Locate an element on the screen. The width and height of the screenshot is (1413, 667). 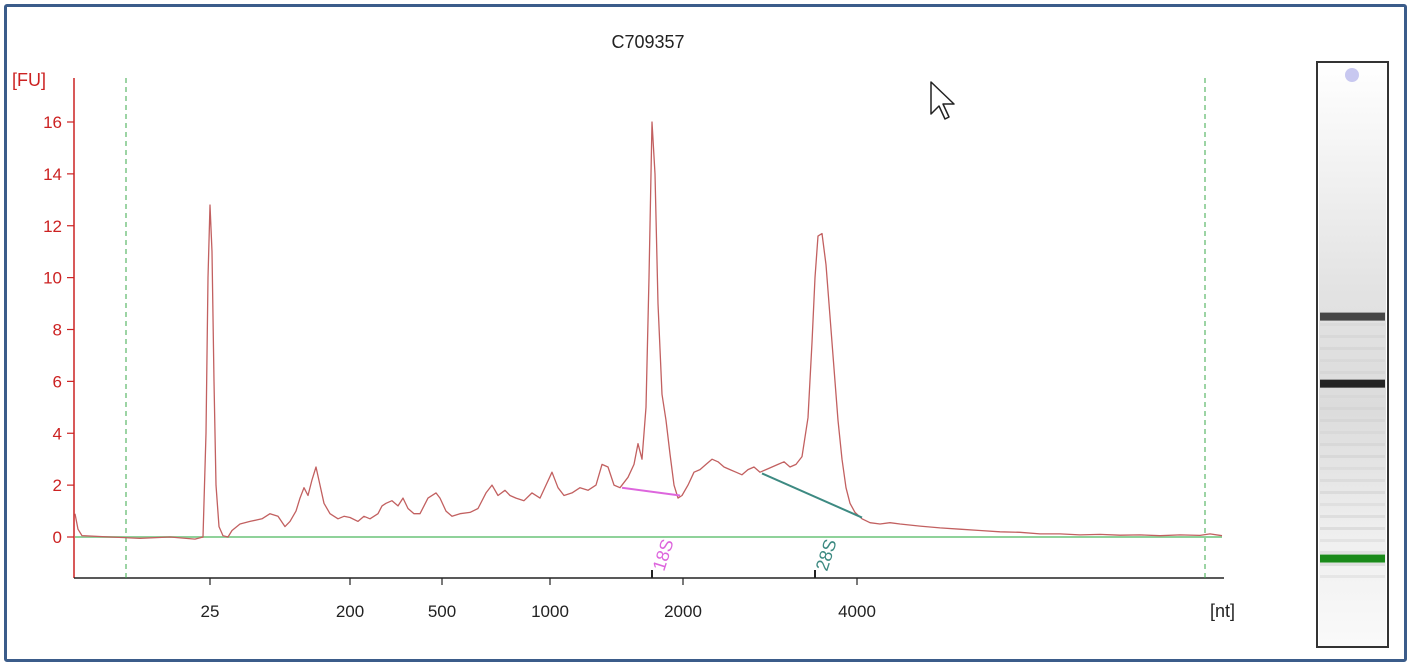
gel-smear is located at coordinates (1352, 354).